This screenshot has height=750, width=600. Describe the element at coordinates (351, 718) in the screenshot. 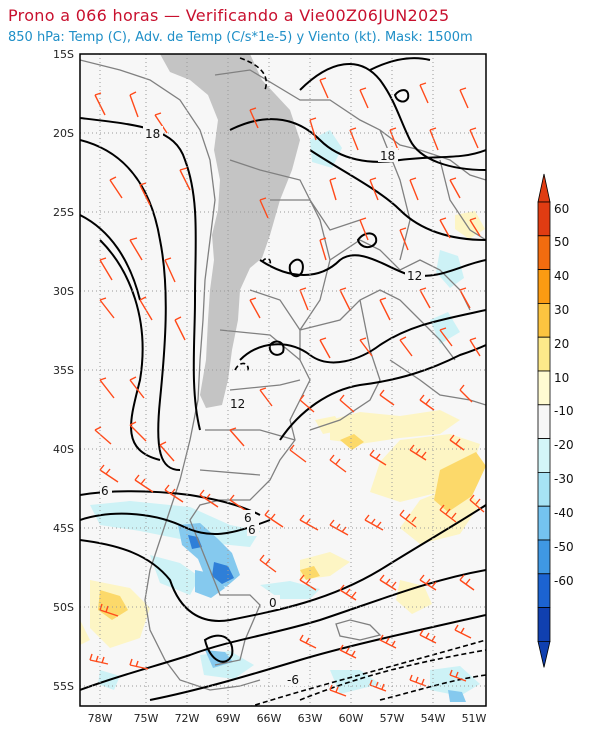

I see `lon-tick-label: 60W` at that location.